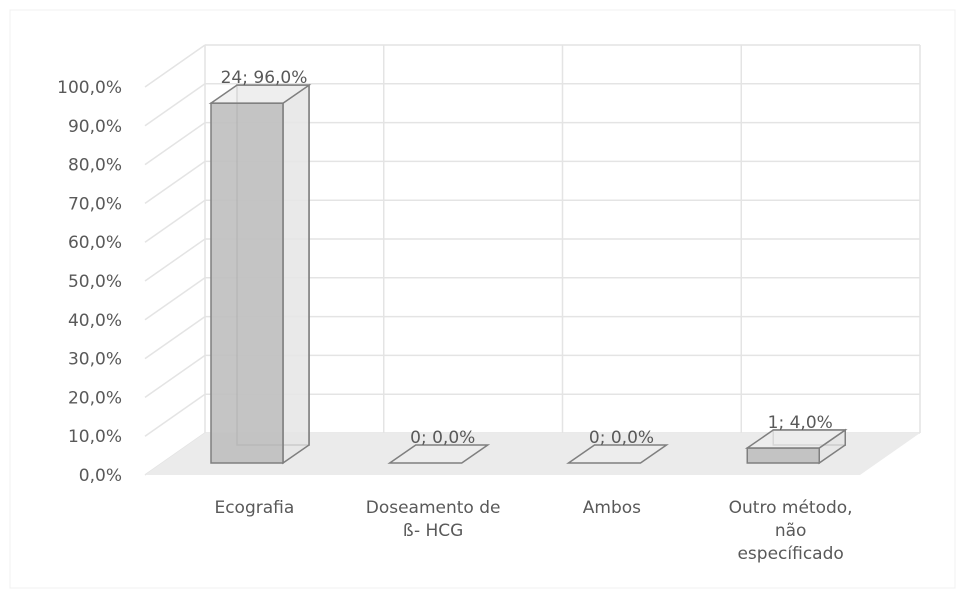 This screenshot has height=595, width=965. I want to click on bar-side-face, so click(296, 274).